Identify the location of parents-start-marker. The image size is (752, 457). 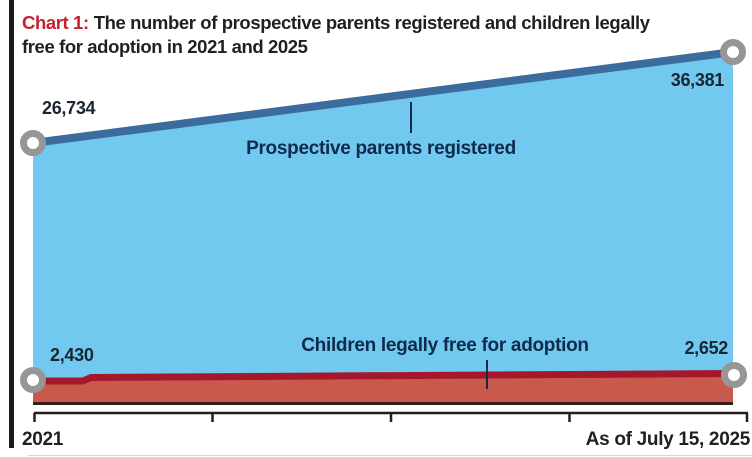
(33, 143).